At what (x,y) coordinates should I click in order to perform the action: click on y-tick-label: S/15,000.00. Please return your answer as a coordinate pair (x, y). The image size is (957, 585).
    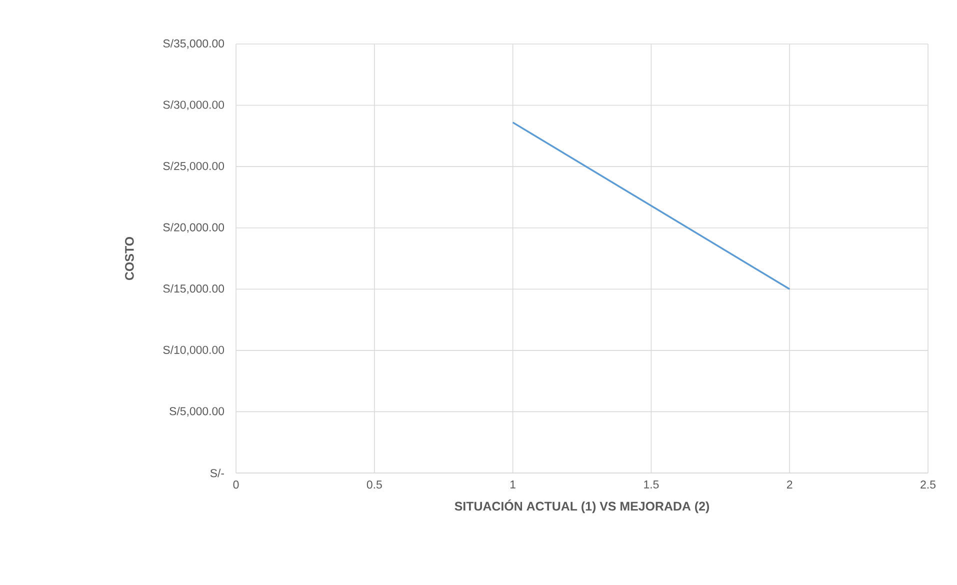
    Looking at the image, I should click on (193, 289).